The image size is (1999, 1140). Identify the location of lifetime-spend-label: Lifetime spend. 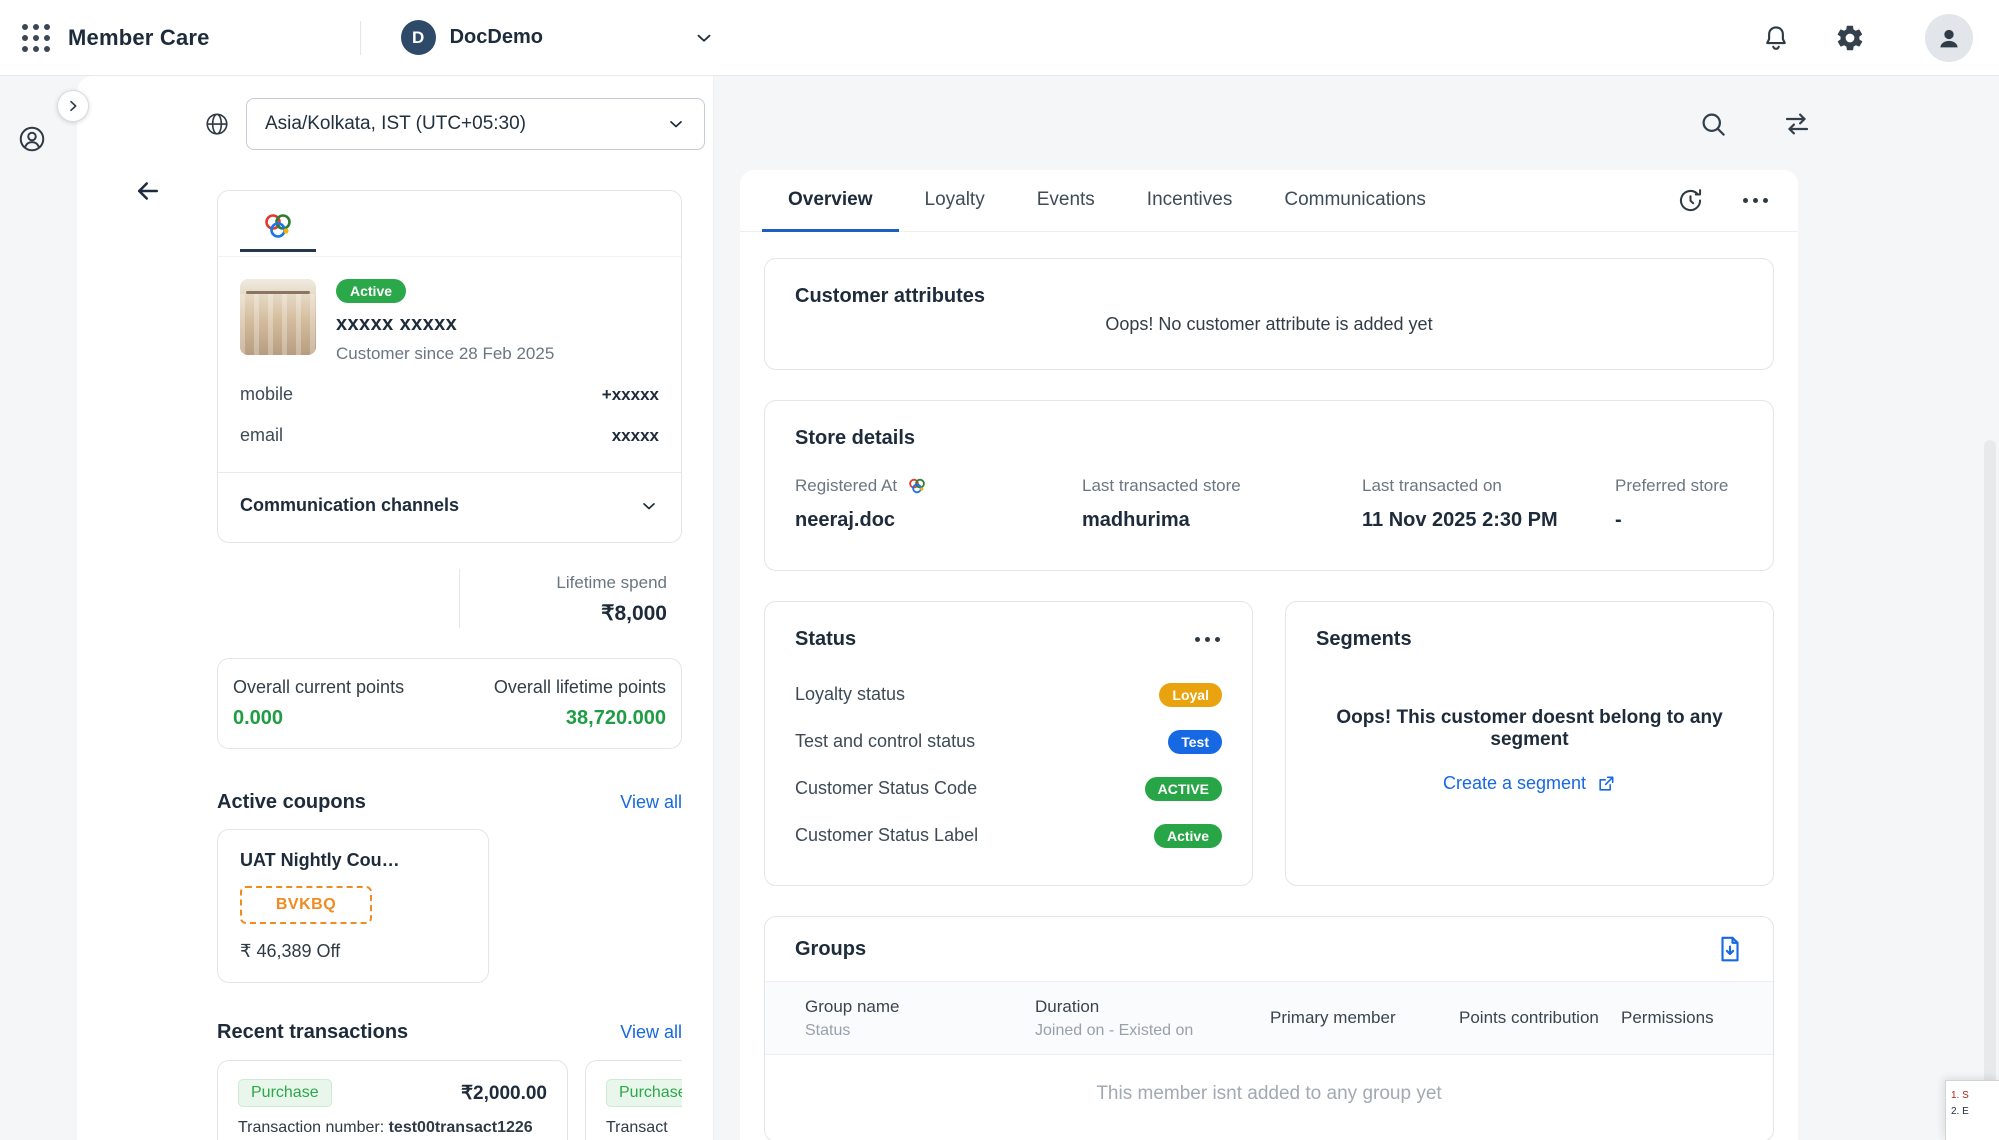
(611, 582).